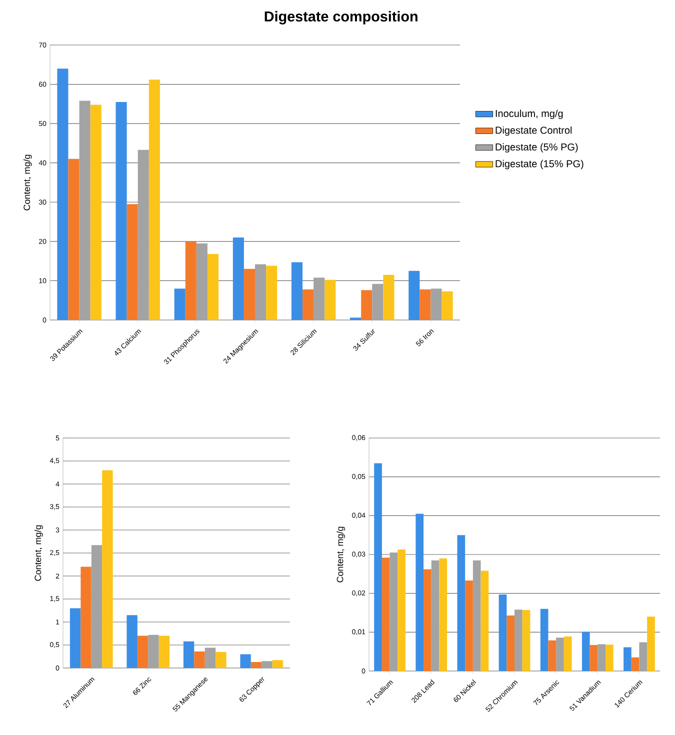 This screenshot has width=675, height=735. I want to click on legend-label: Digestate Control, so click(534, 131).